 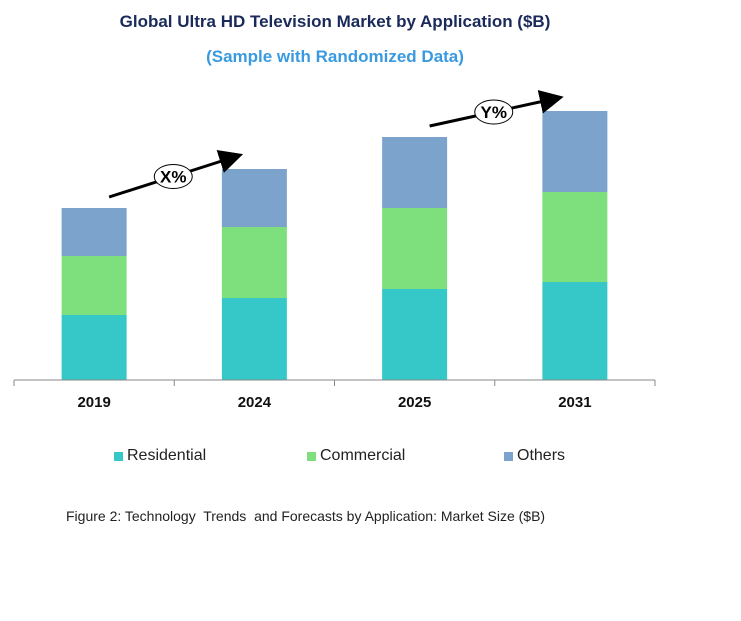 What do you see at coordinates (255, 402) in the screenshot?
I see `x-tick-label-2024: 2024` at bounding box center [255, 402].